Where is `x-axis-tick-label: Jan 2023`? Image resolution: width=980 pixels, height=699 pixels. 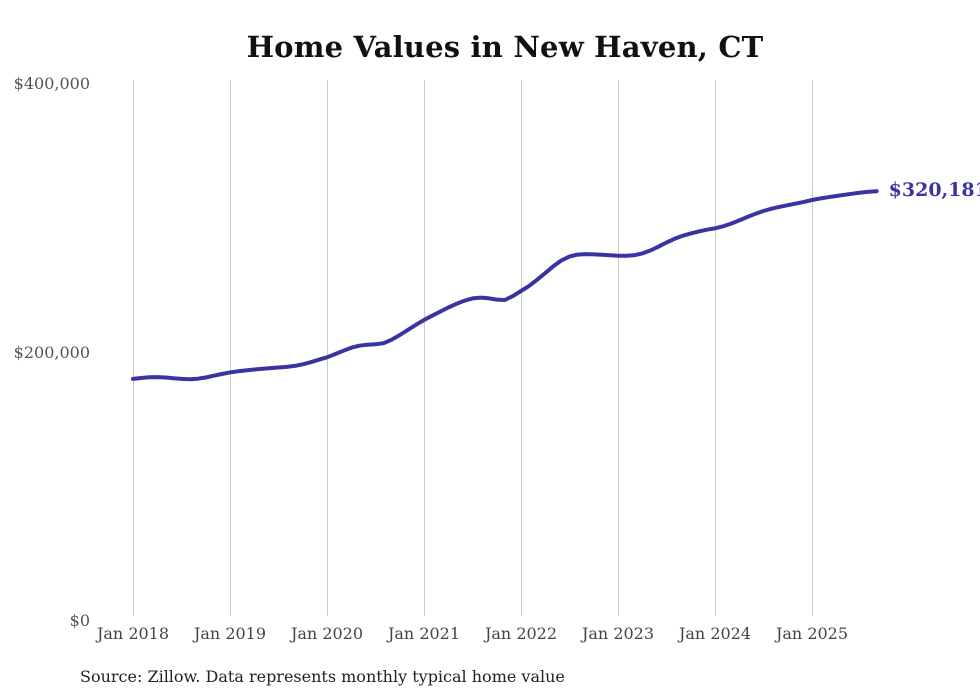 x-axis-tick-label: Jan 2023 is located at coordinates (618, 633).